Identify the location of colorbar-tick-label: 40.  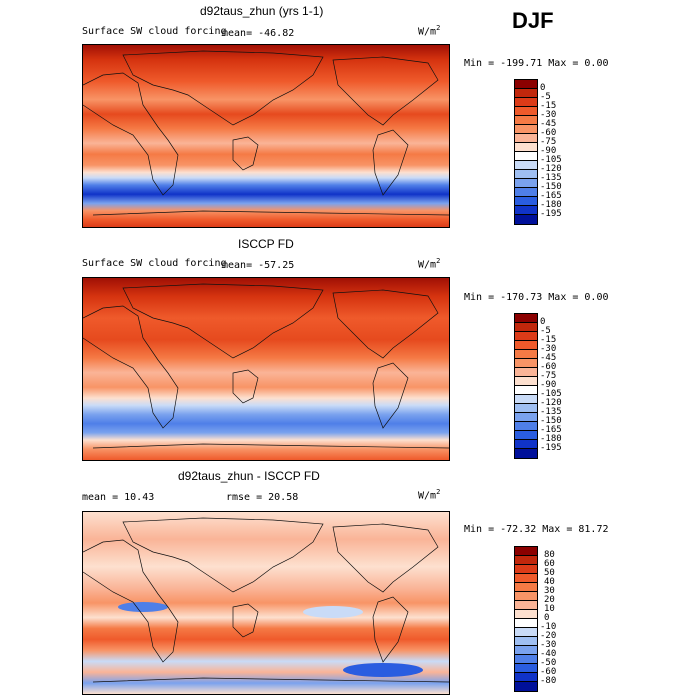
(549, 582).